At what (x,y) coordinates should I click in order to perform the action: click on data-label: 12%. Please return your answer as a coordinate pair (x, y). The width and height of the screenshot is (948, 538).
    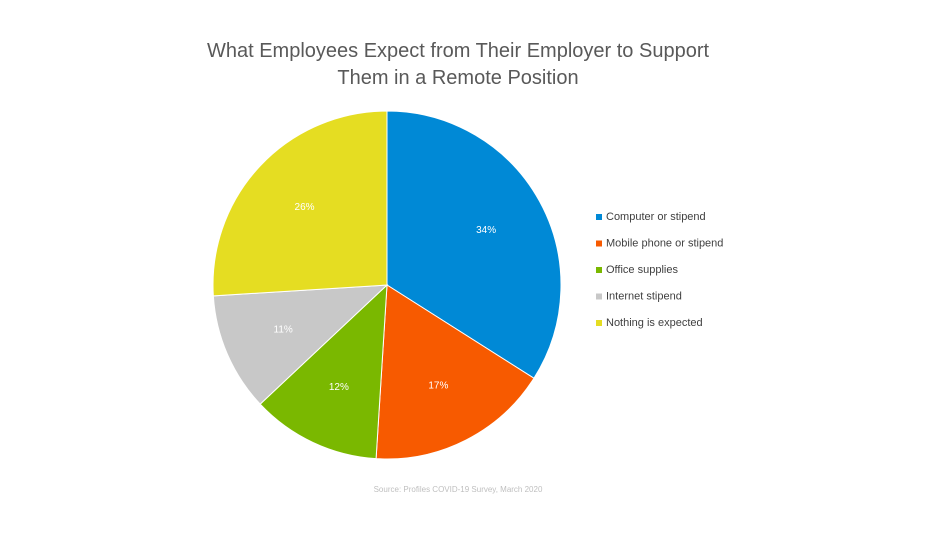
    Looking at the image, I should click on (339, 387).